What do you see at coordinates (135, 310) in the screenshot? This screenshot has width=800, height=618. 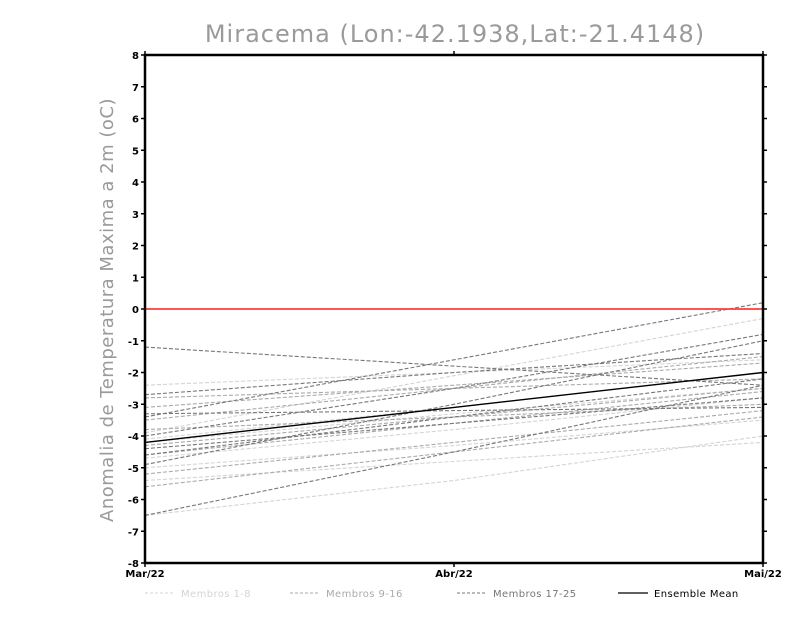 I see `y-tick-label: 0` at bounding box center [135, 310].